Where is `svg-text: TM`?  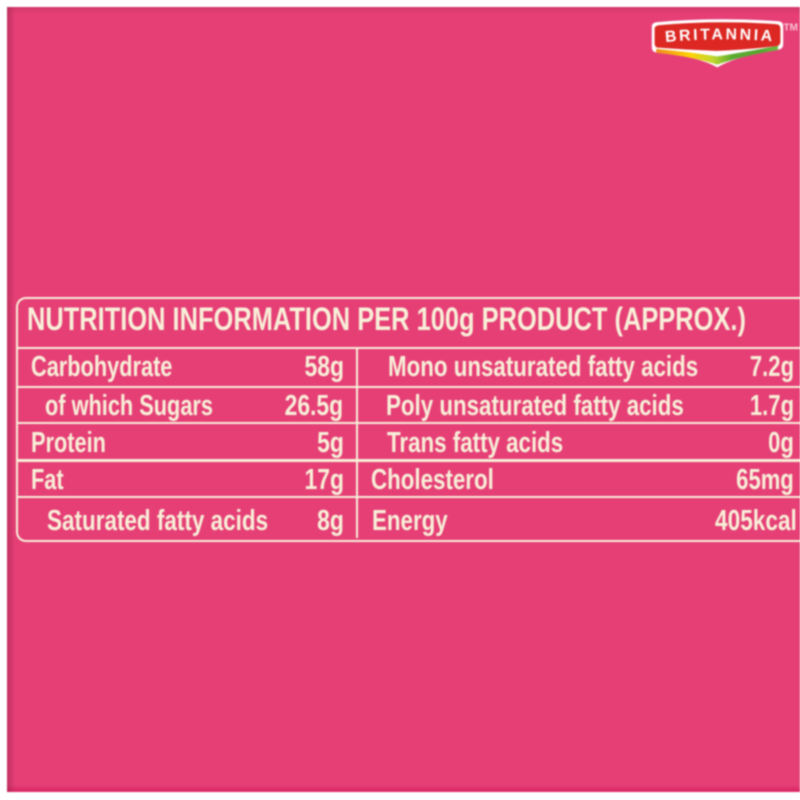 svg-text: TM is located at coordinates (791, 28).